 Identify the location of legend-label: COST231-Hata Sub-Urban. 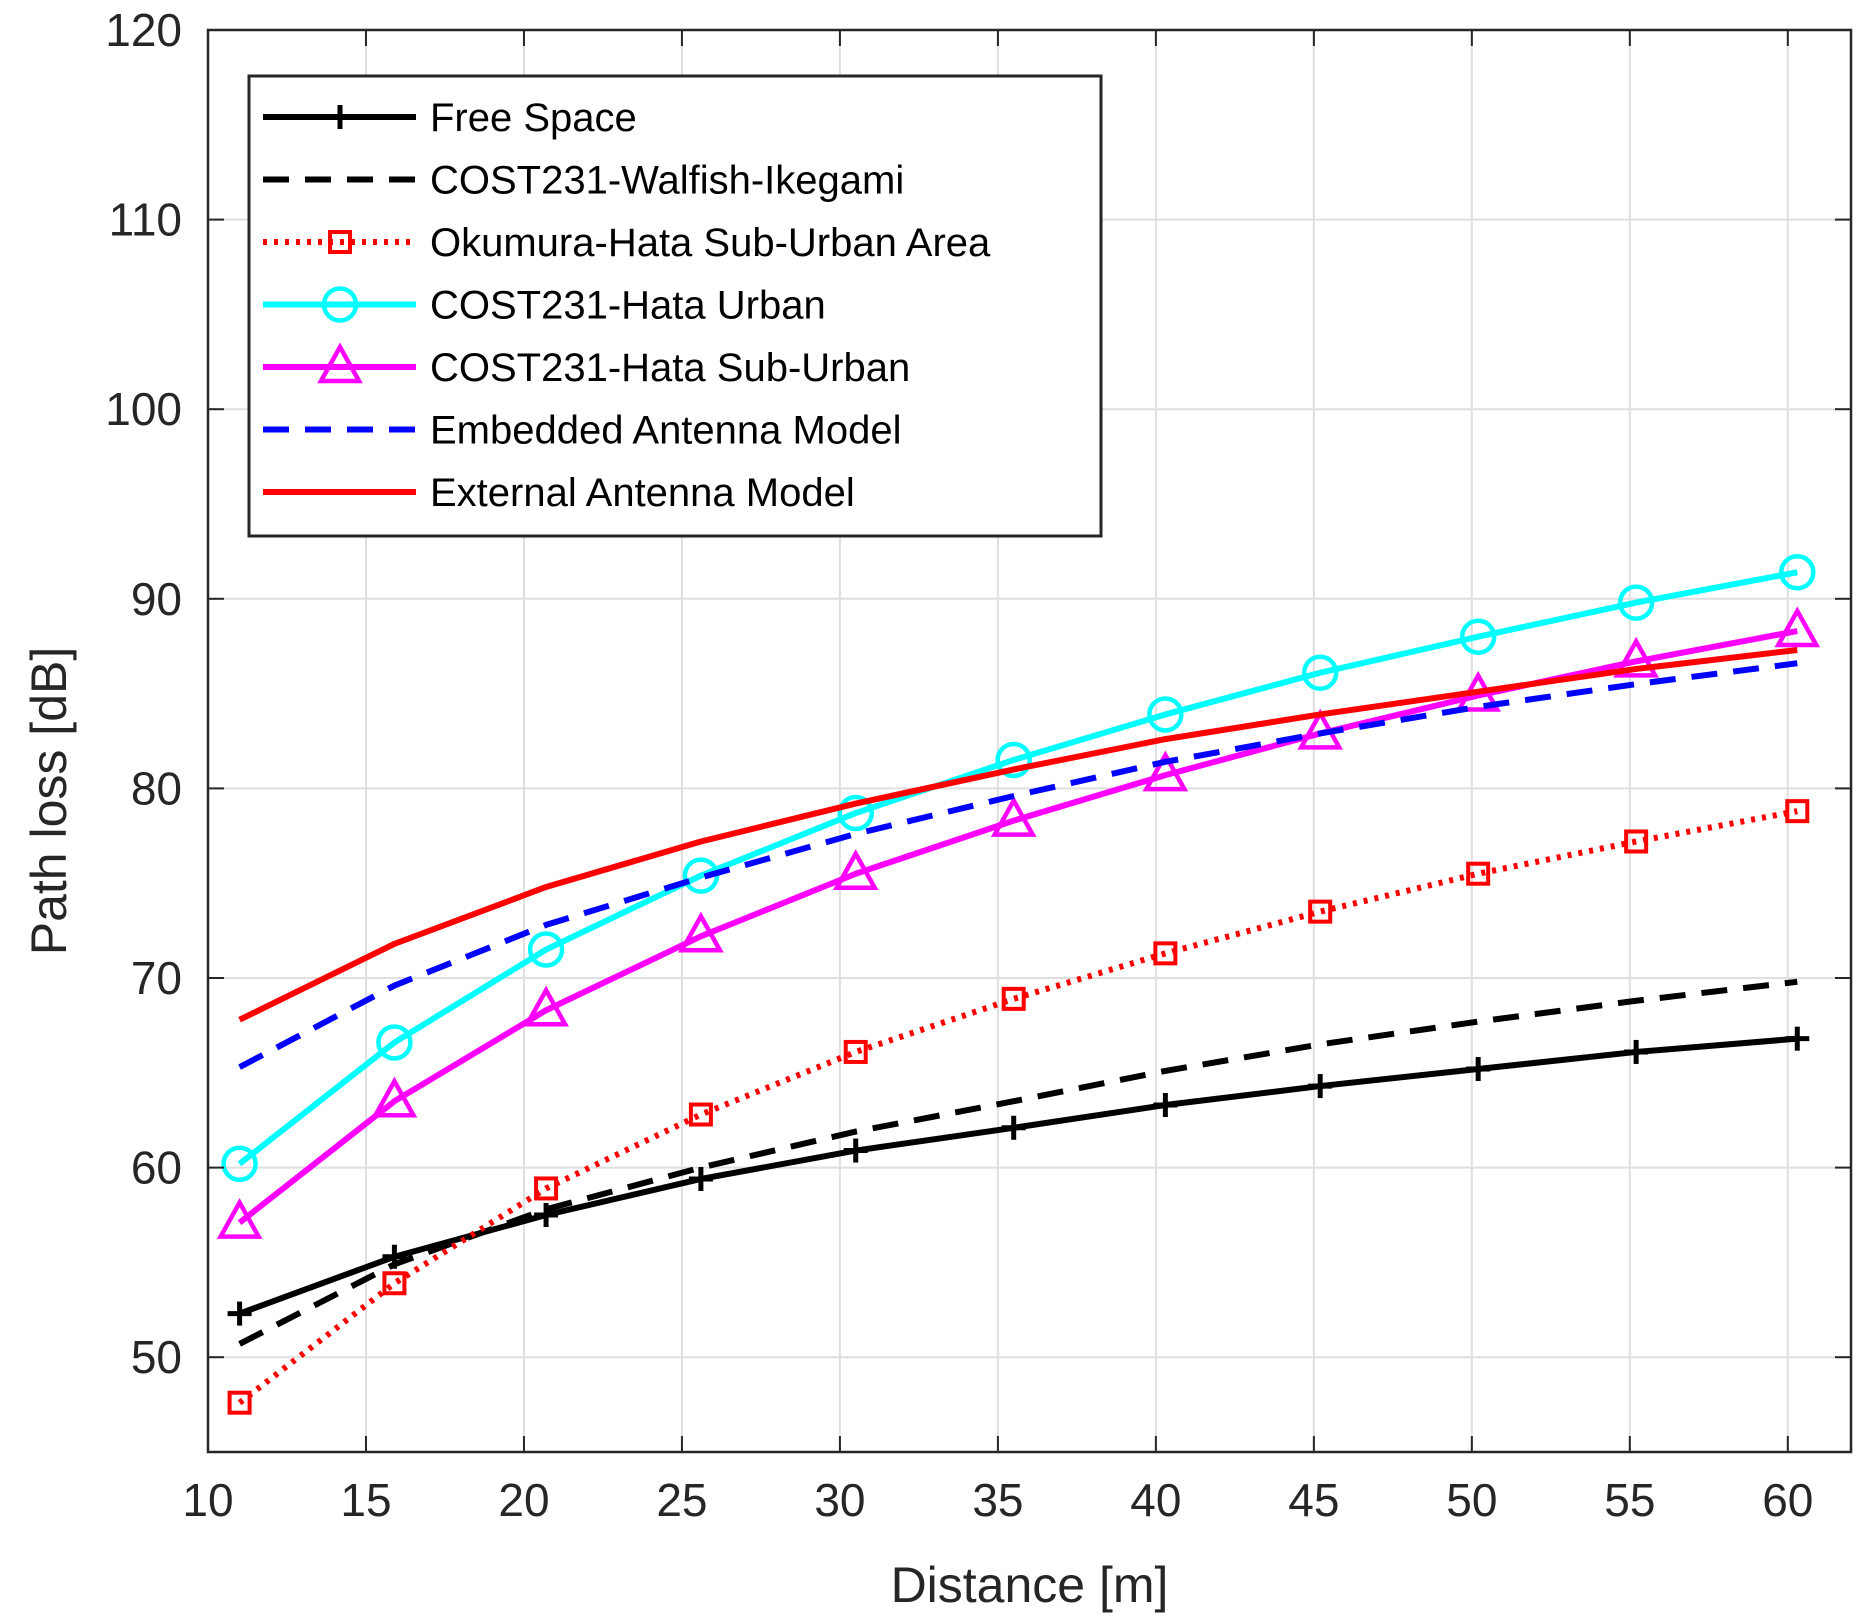
(670, 368).